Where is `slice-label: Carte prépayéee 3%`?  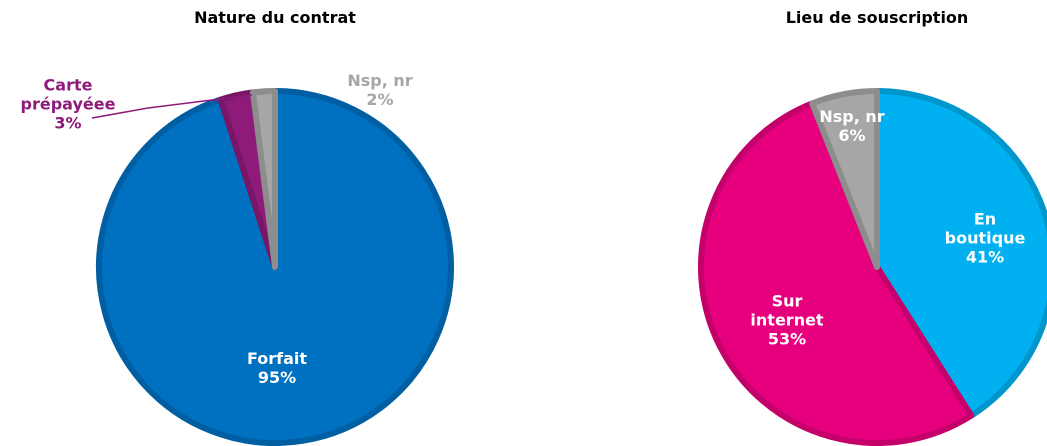 slice-label: Carte prépayéee 3% is located at coordinates (68, 104).